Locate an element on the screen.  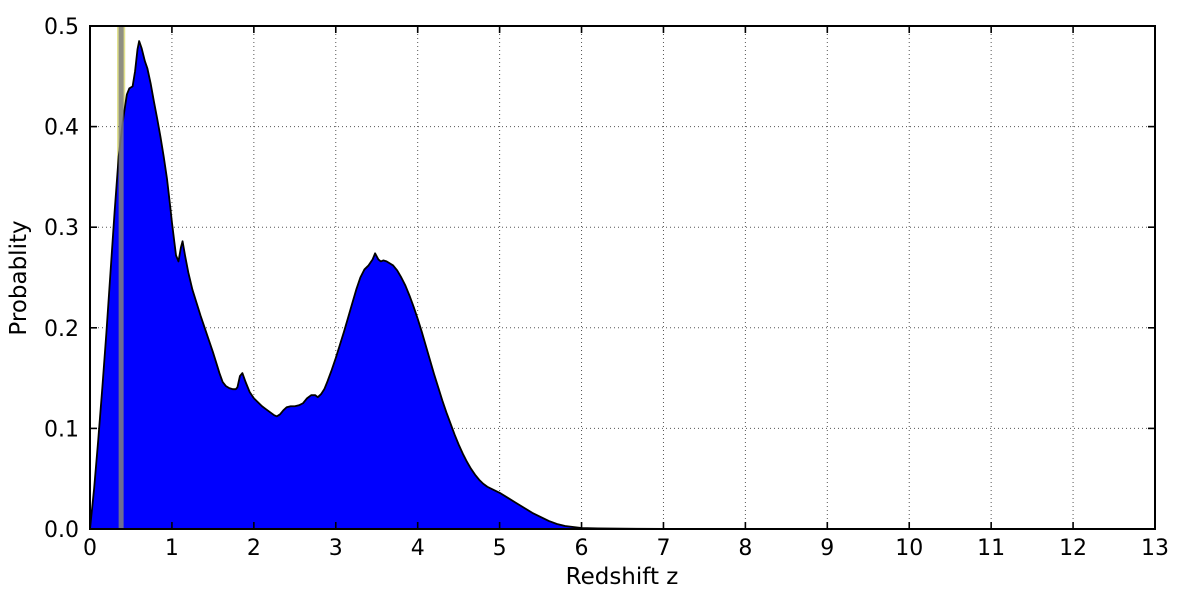
annotation-overlay is located at coordinates (121, 277).